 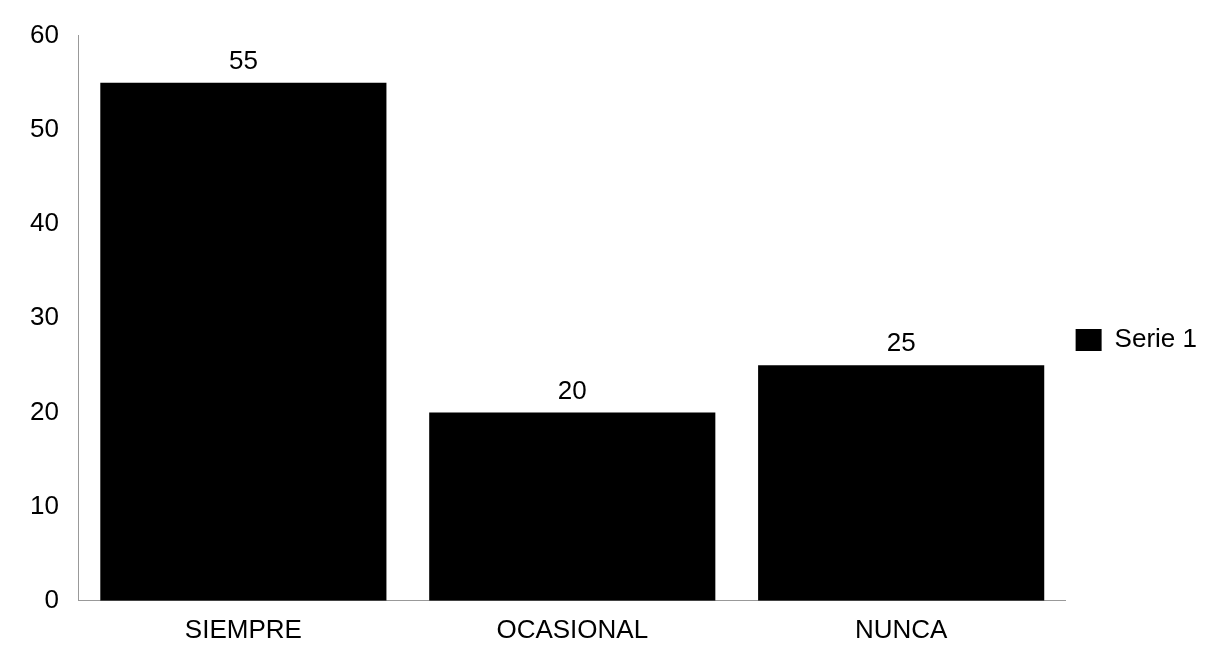 What do you see at coordinates (572, 628) in the screenshot?
I see `x-tick-label: OCASIONAL` at bounding box center [572, 628].